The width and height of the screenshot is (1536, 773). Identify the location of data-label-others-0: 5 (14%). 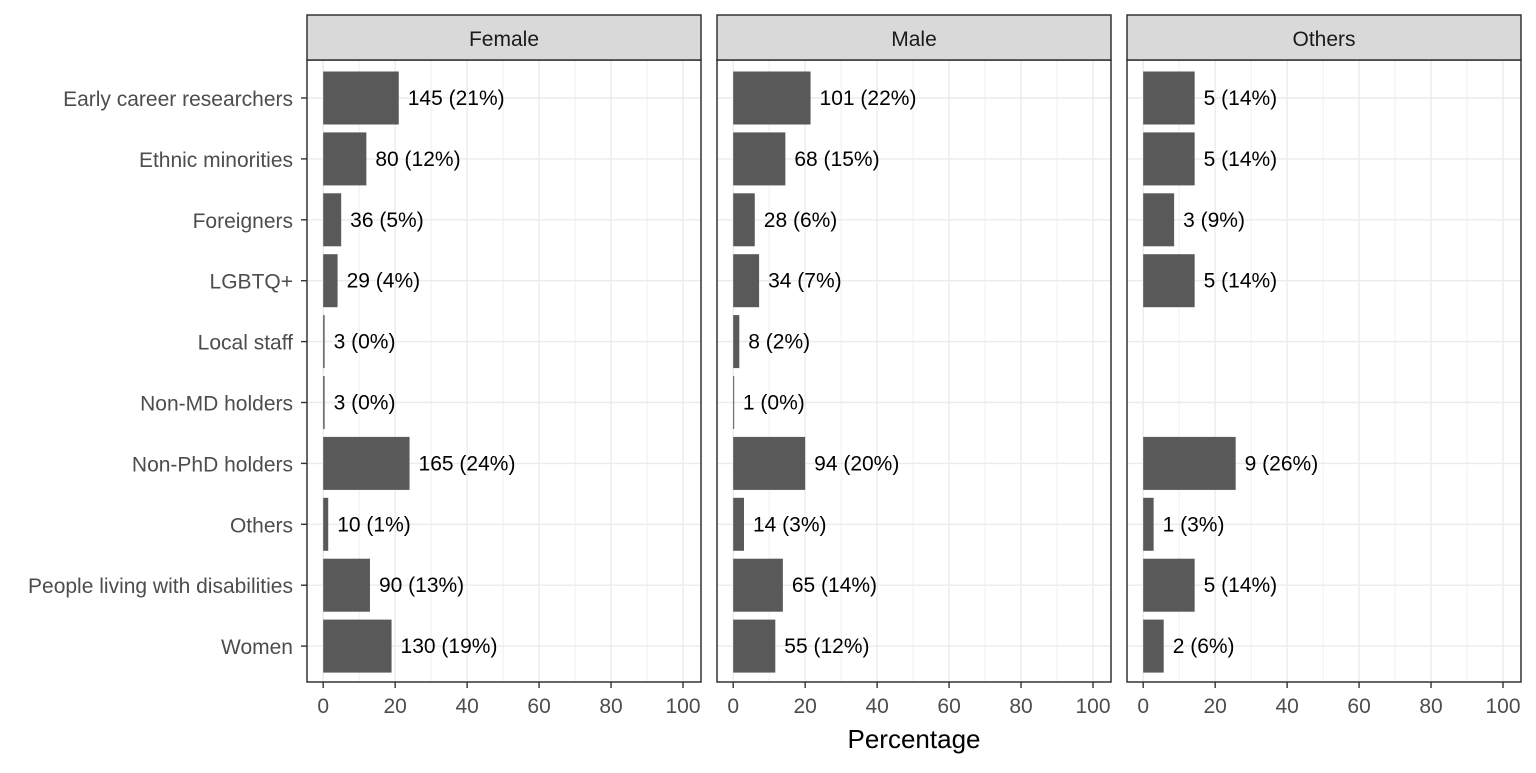
(1241, 98).